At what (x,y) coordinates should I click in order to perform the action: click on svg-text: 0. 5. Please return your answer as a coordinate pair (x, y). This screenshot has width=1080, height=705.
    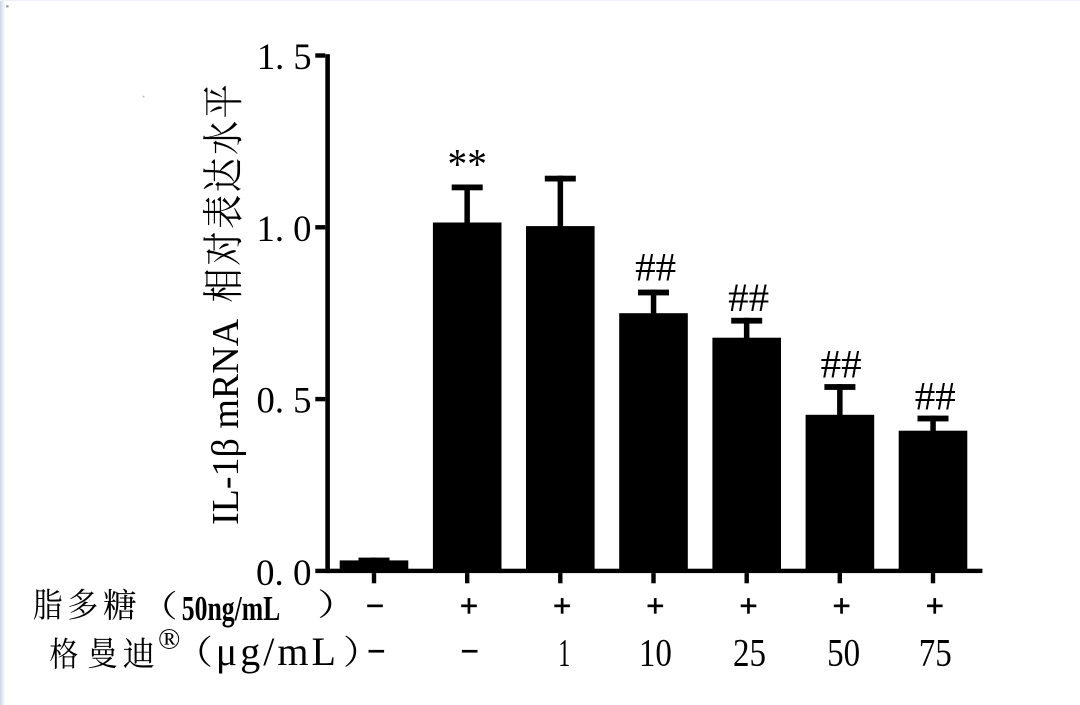
    Looking at the image, I should click on (284, 401).